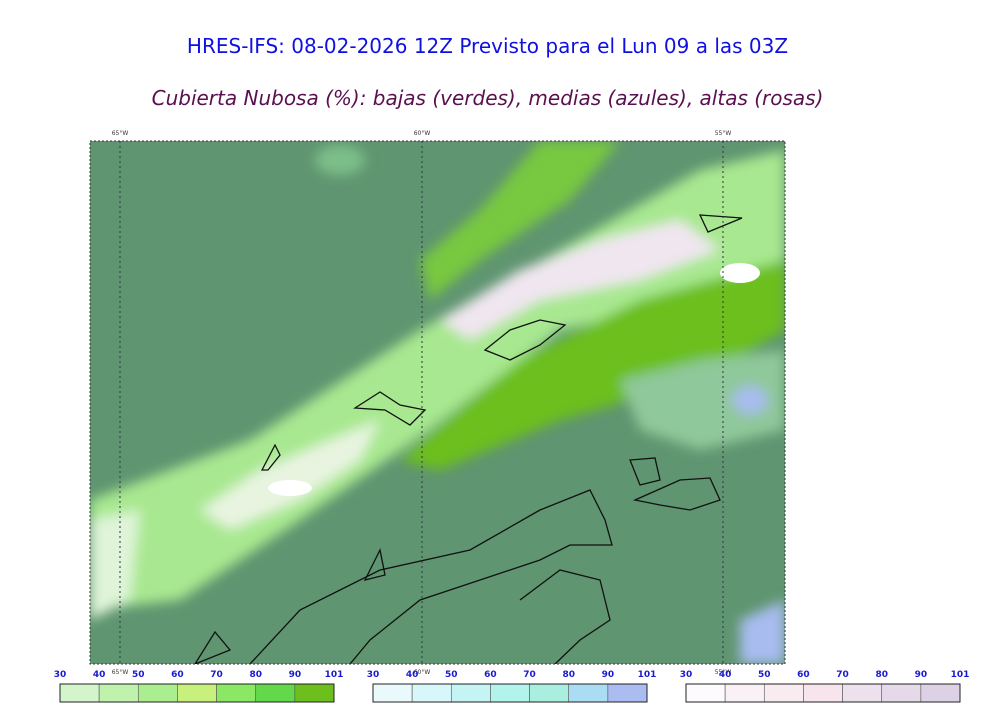 This screenshot has height=707, width=1000. What do you see at coordinates (290, 475) in the screenshot?
I see `mixed-cloud-west` at bounding box center [290, 475].